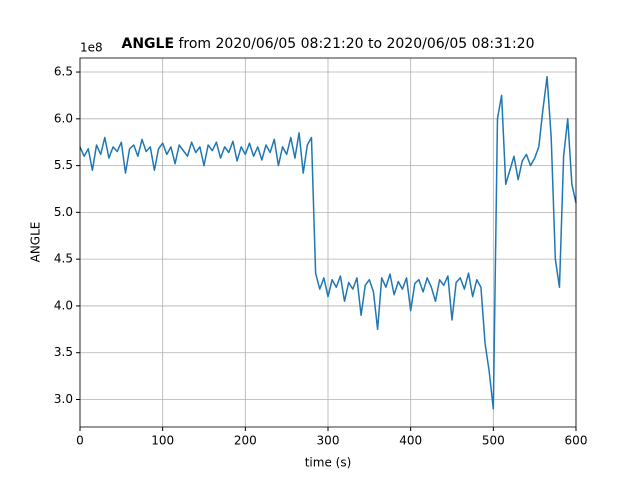 The image size is (640, 480). Describe the element at coordinates (63, 165) in the screenshot. I see `y-tick-label: 5.5` at that location.